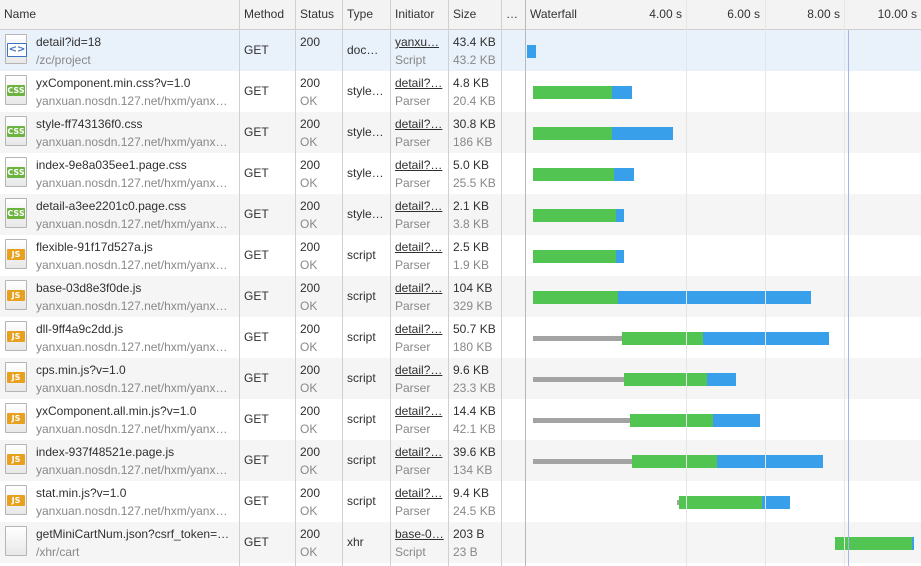 The height and width of the screenshot is (566, 921). Describe the element at coordinates (473, 306) in the screenshot. I see `resource-size: 329 KB` at that location.